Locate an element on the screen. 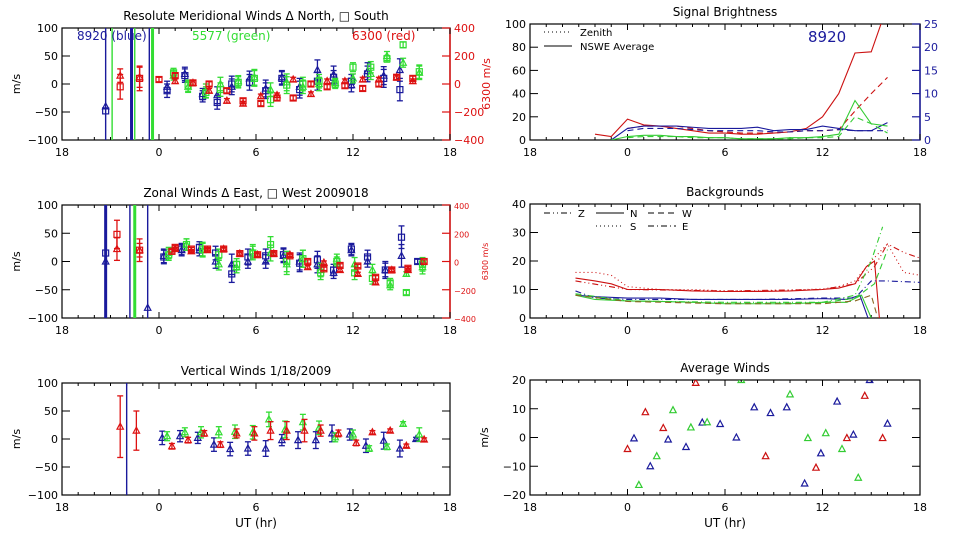 This screenshot has height=540, width=960. y-right-tick-label: 15 is located at coordinates (931, 70).